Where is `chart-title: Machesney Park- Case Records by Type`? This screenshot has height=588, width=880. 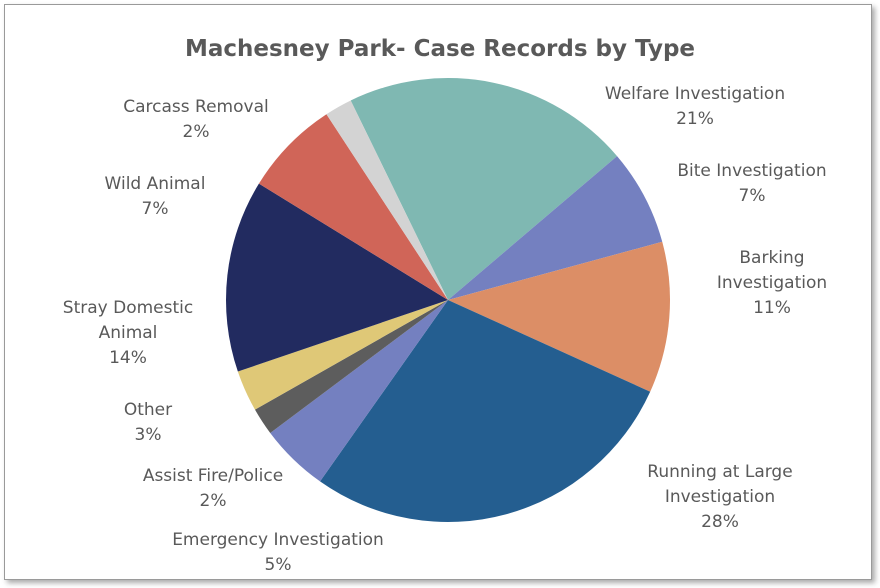
chart-title: Machesney Park- Case Records by Type is located at coordinates (440, 49).